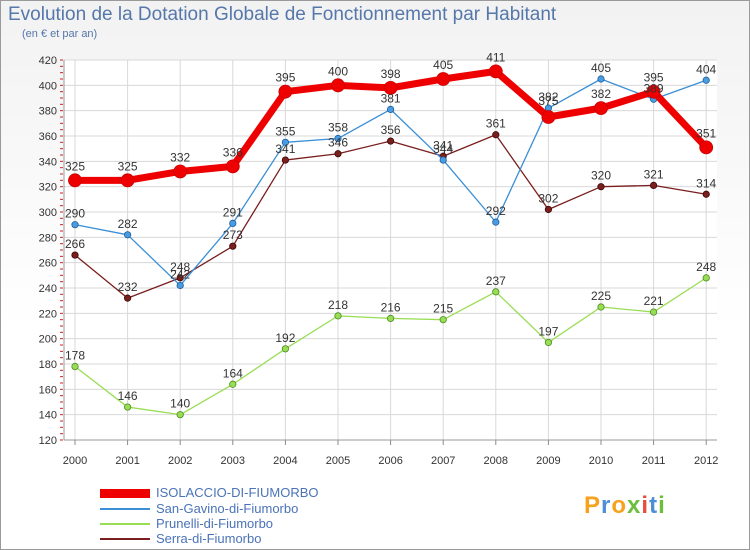  What do you see at coordinates (128, 287) in the screenshot?
I see `data-label: 232` at bounding box center [128, 287].